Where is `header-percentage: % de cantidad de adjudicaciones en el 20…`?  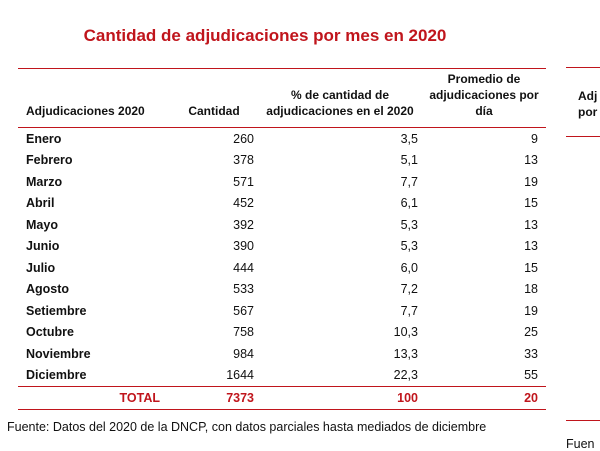
header-percentage: % de cantidad de adjudicaciones en el 20… is located at coordinates (340, 98).